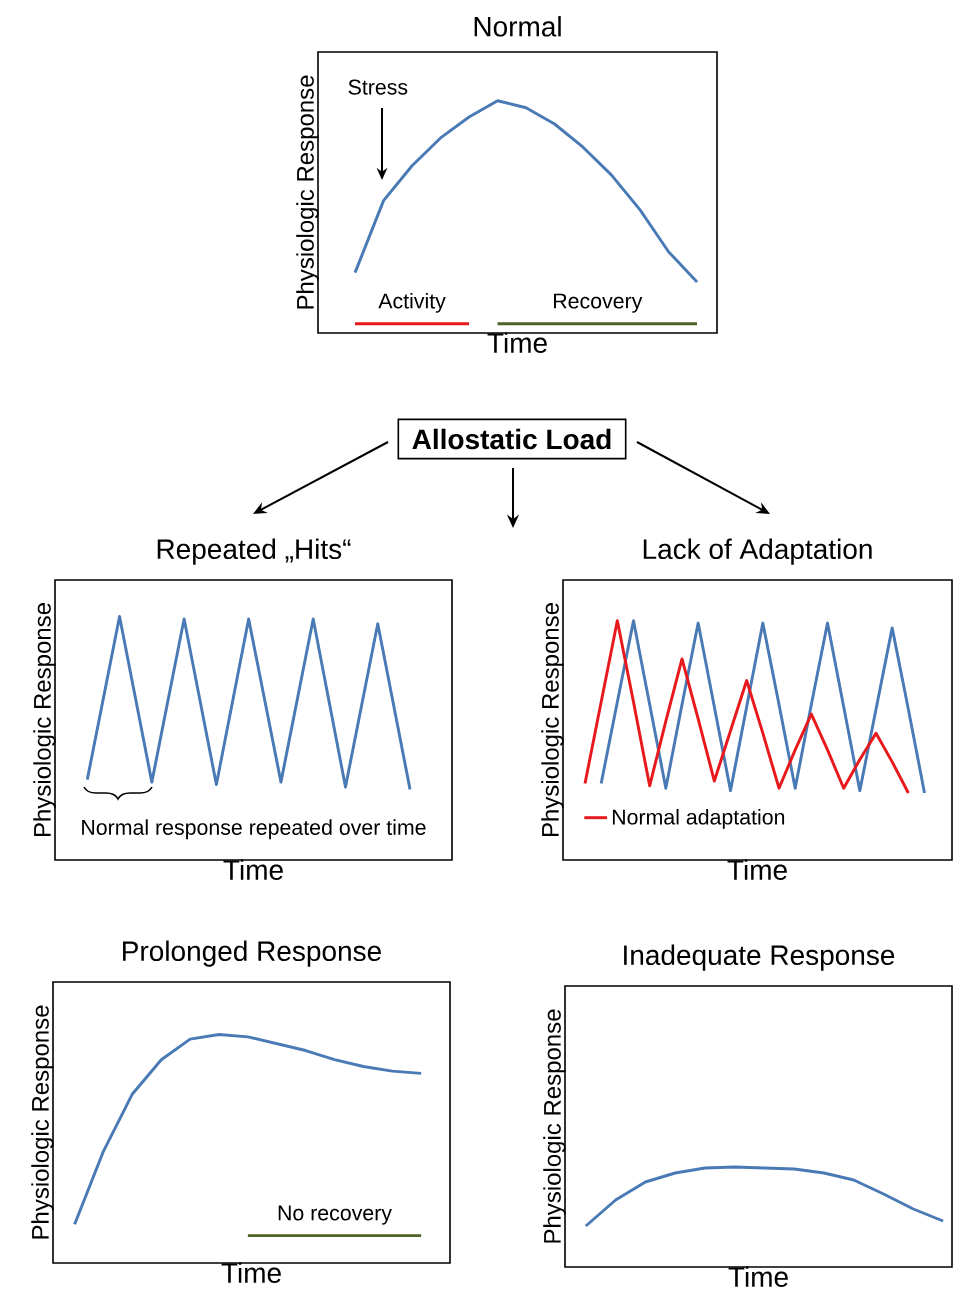 Image resolution: width=954 pixels, height=1316 pixels. What do you see at coordinates (335, 1215) in the screenshot?
I see `series-label: No recovery` at bounding box center [335, 1215].